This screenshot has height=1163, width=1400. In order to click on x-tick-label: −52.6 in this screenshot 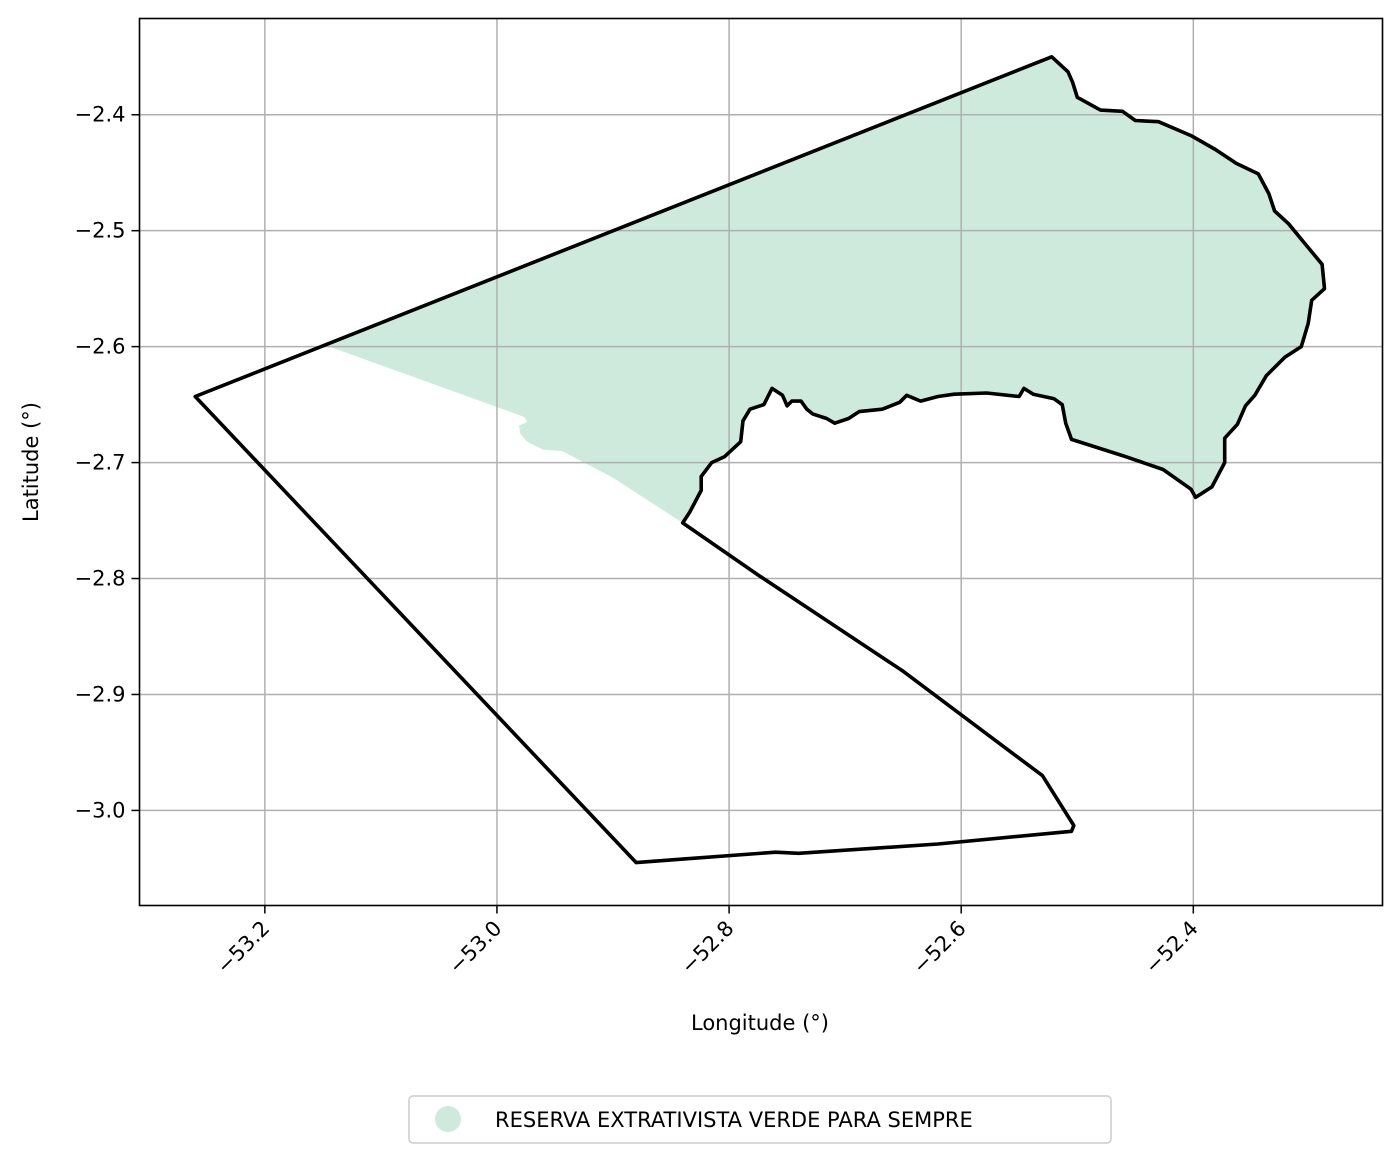, I will do `click(939, 947)`.